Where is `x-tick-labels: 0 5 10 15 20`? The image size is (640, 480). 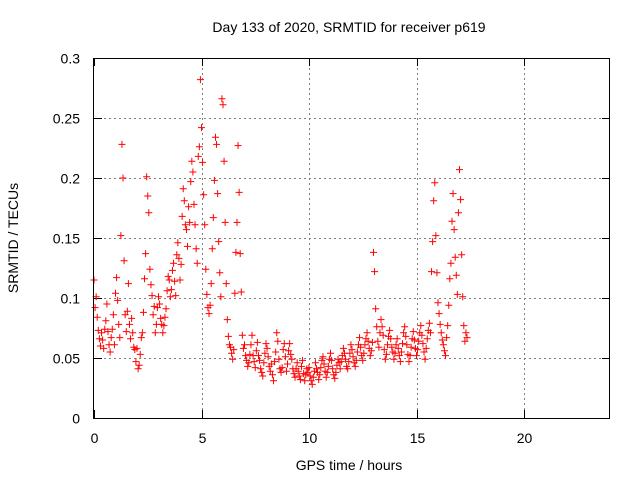
x-tick-labels: 0 5 10 15 20 is located at coordinates (312, 438).